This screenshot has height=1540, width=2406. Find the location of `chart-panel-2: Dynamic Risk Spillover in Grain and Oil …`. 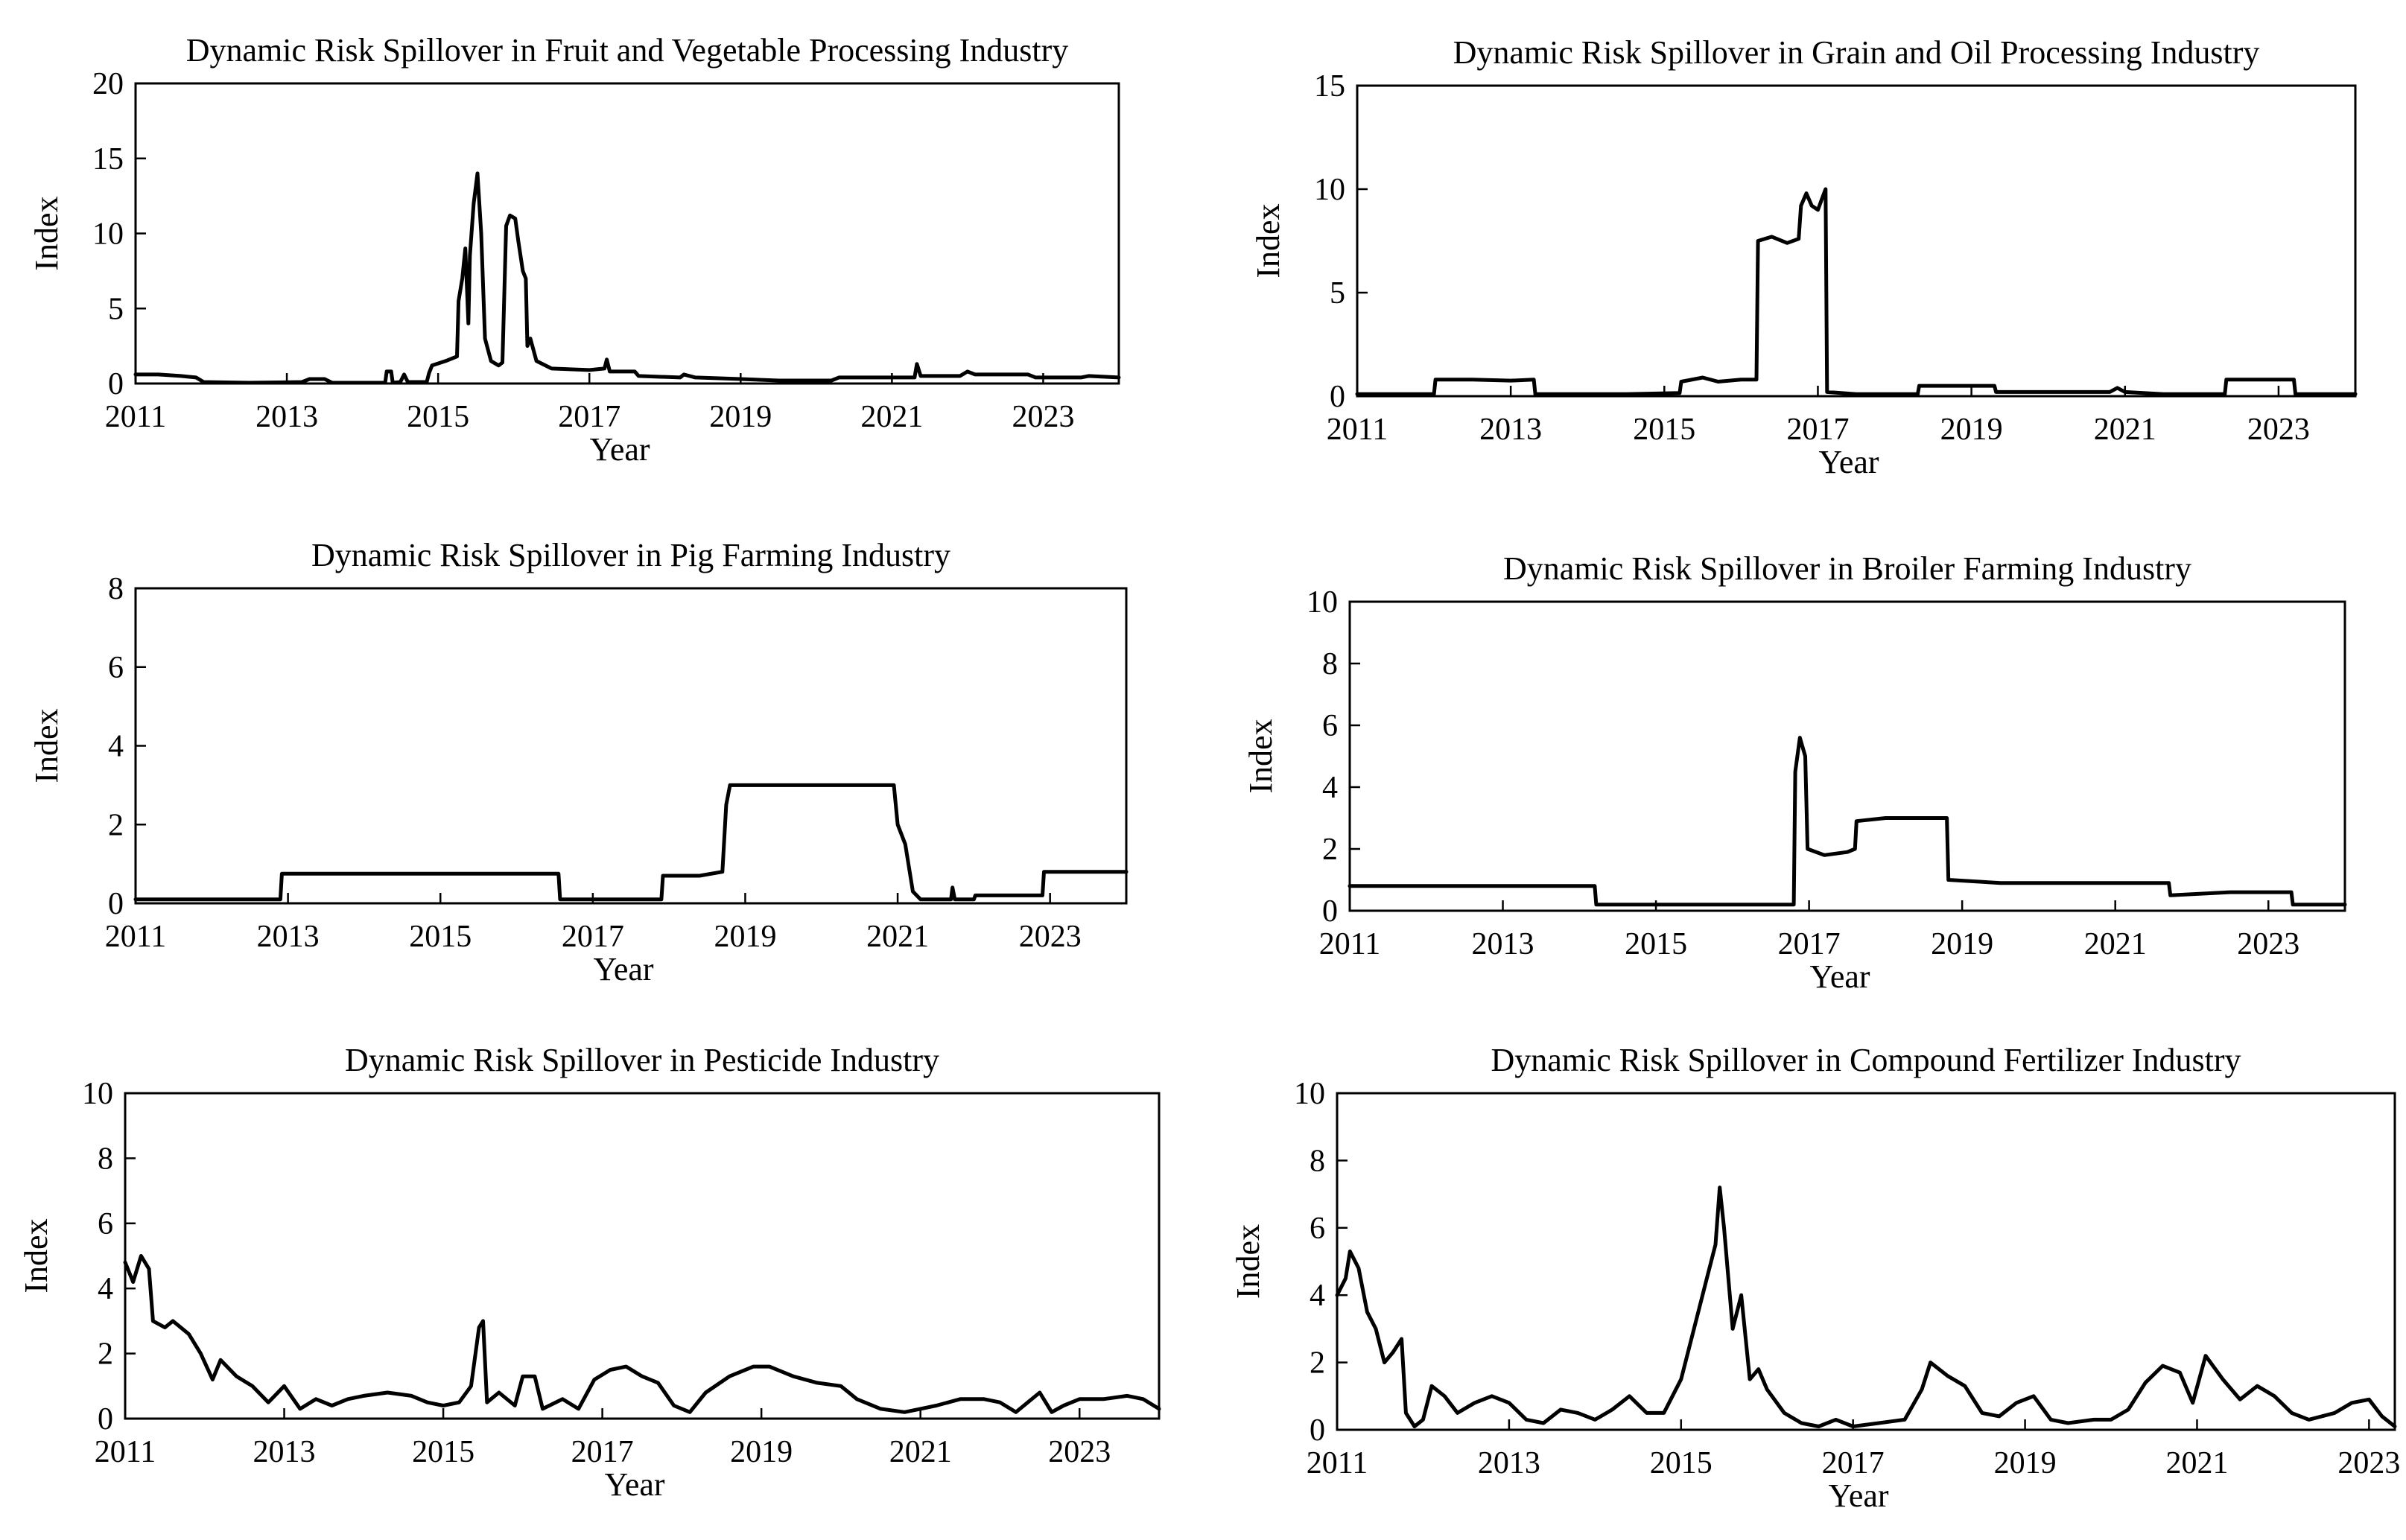

chart-panel-2: Dynamic Risk Spillover in Grain and Oil … is located at coordinates (1804, 257).